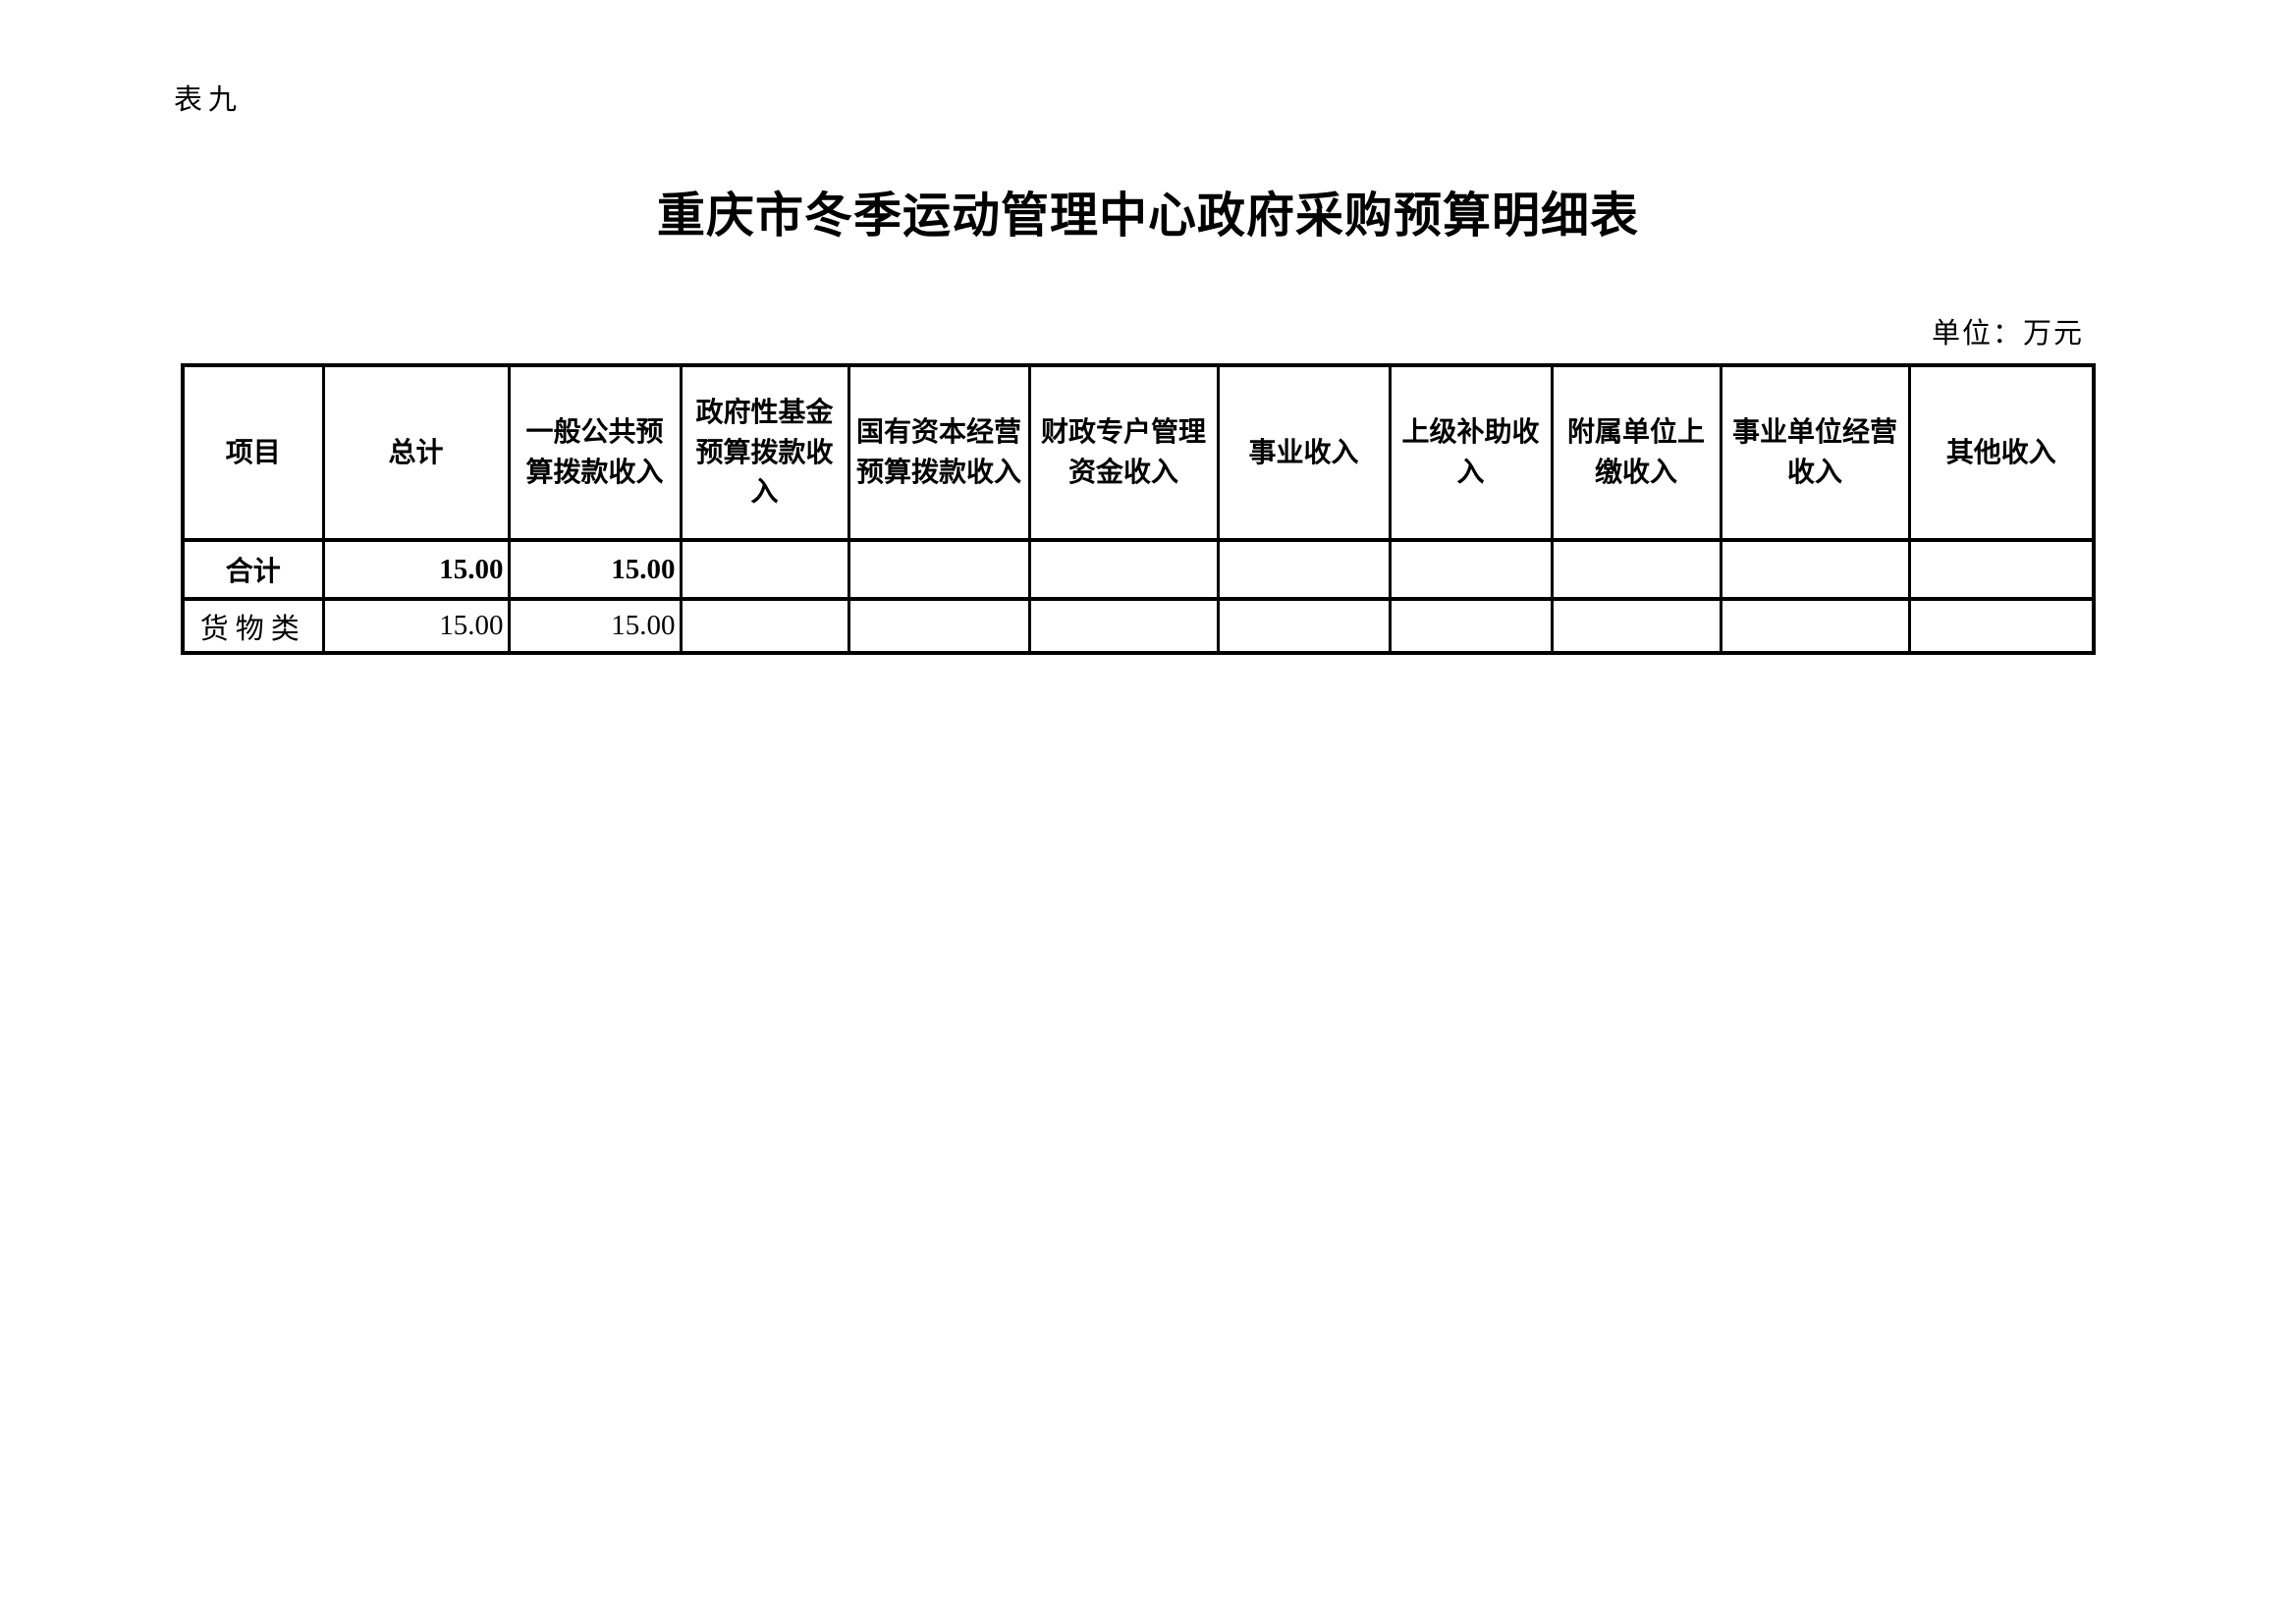 Image resolution: width=2296 pixels, height=1623 pixels. What do you see at coordinates (253, 452) in the screenshot?
I see `col-header-item: 项目` at bounding box center [253, 452].